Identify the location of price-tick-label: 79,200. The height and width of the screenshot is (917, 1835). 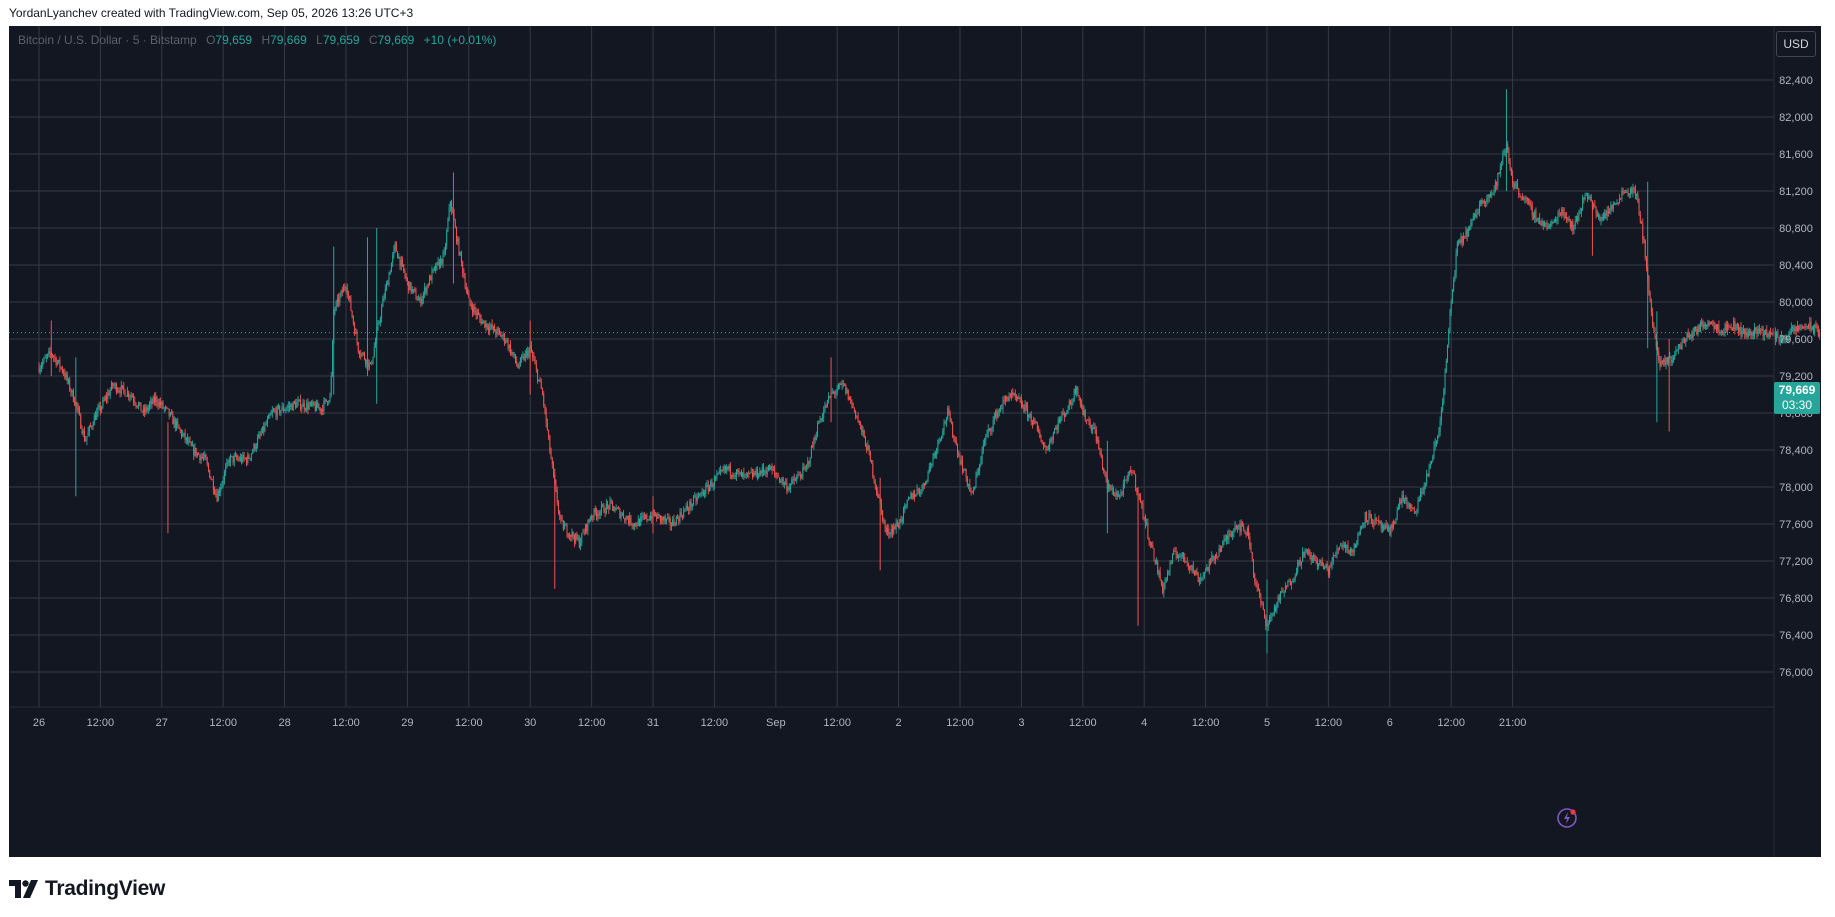
(1796, 377).